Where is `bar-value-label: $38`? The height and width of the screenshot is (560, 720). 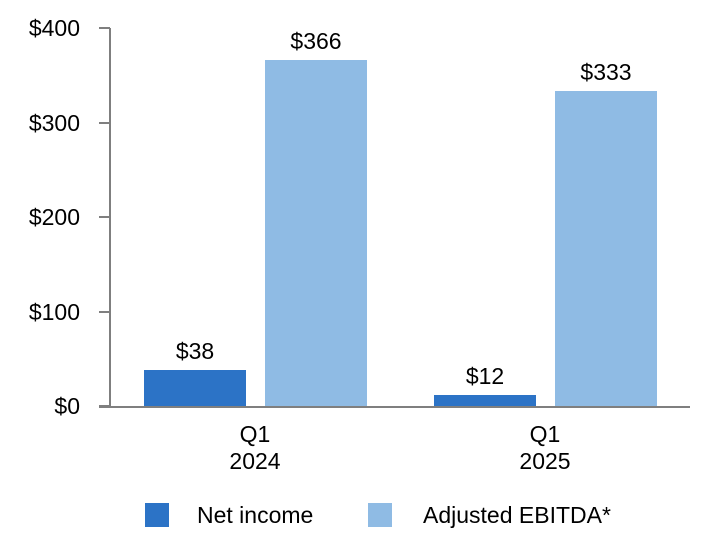 bar-value-label: $38 is located at coordinates (195, 351).